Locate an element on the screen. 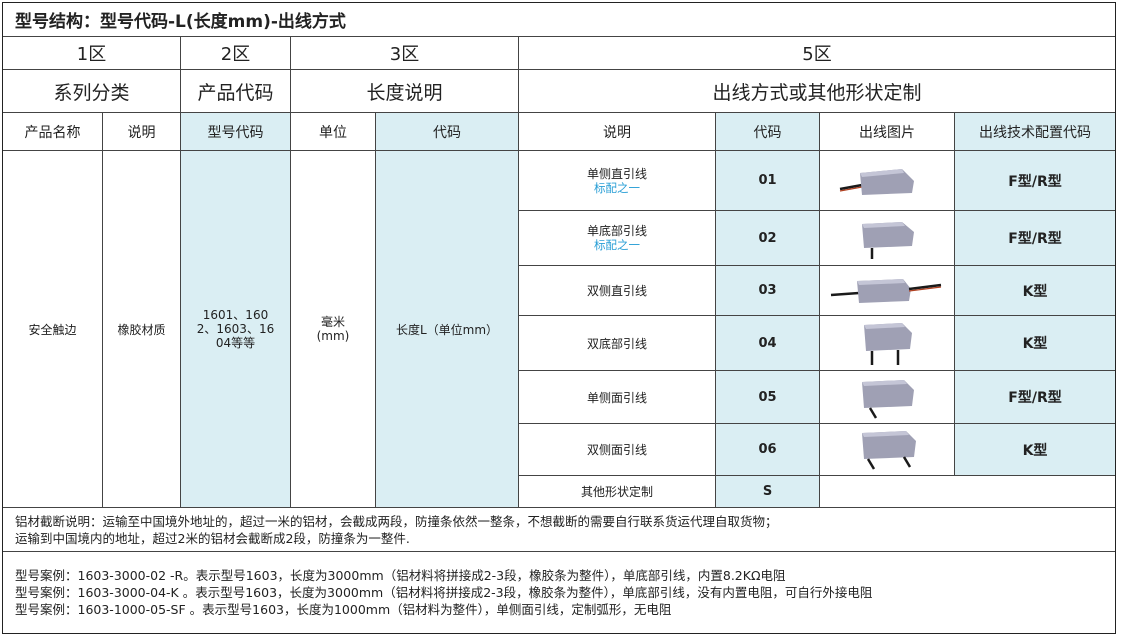 Image resolution: width=1122 pixels, height=639 pixels. product-material: 橡胶材质 is located at coordinates (142, 329).